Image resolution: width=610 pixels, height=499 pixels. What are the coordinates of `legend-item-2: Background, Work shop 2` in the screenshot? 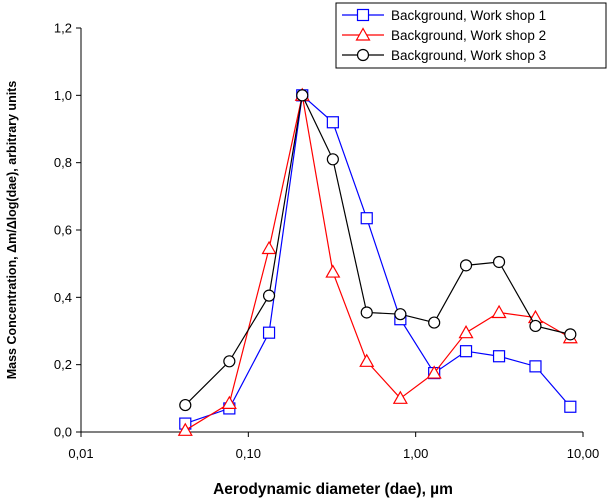 It's located at (444, 35).